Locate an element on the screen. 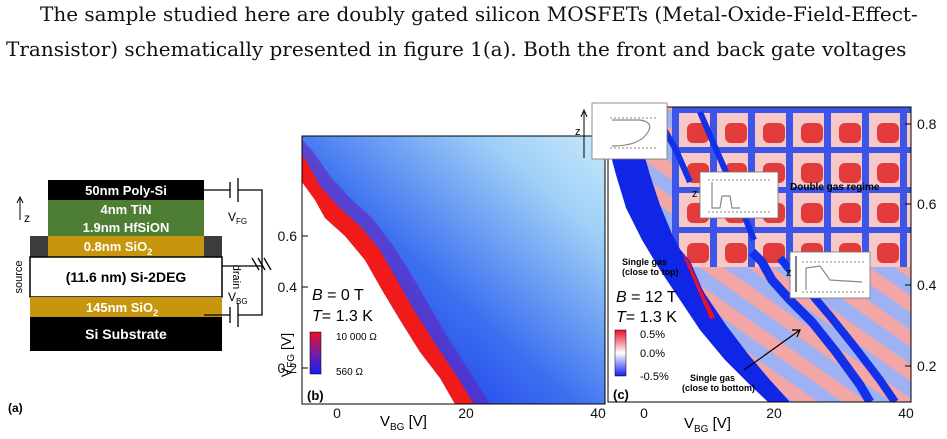 The width and height of the screenshot is (947, 439). layer-hfsion is located at coordinates (126, 227).